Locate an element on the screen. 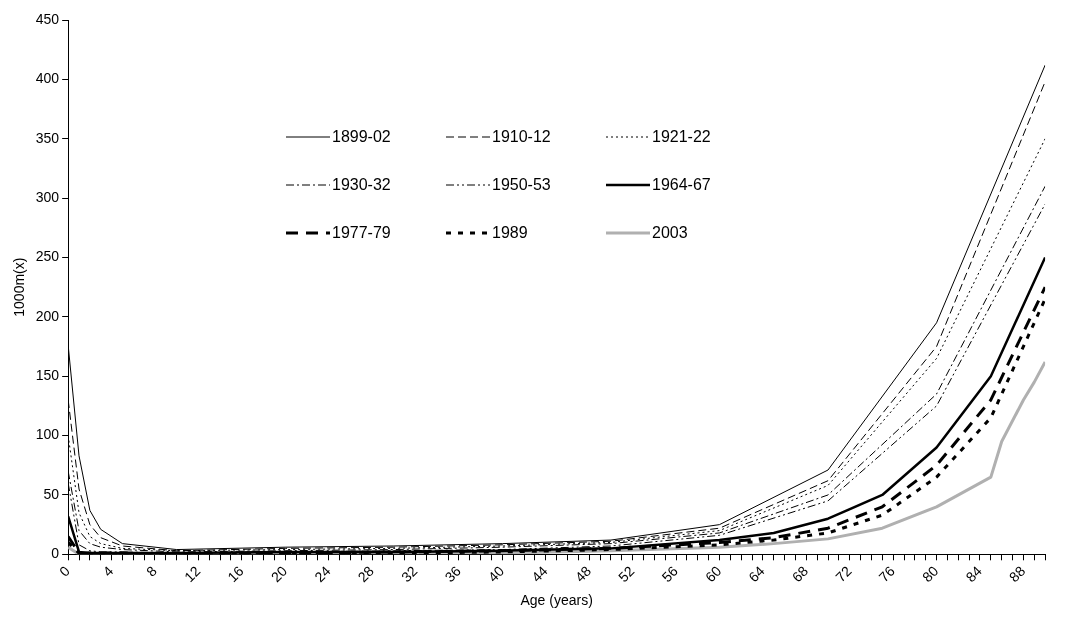  legend-label: 2003 is located at coordinates (670, 233).